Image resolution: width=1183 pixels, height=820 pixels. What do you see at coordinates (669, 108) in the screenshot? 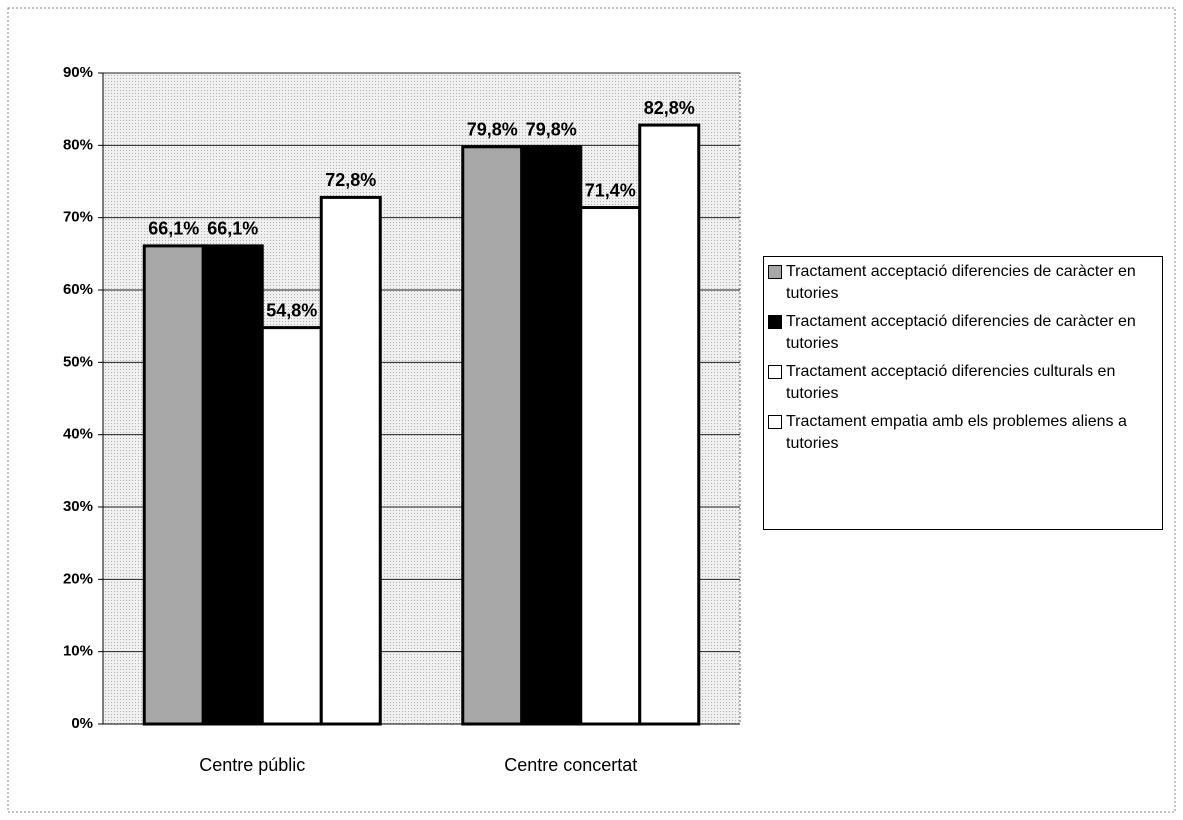
I see `data-label: 82,8%` at bounding box center [669, 108].